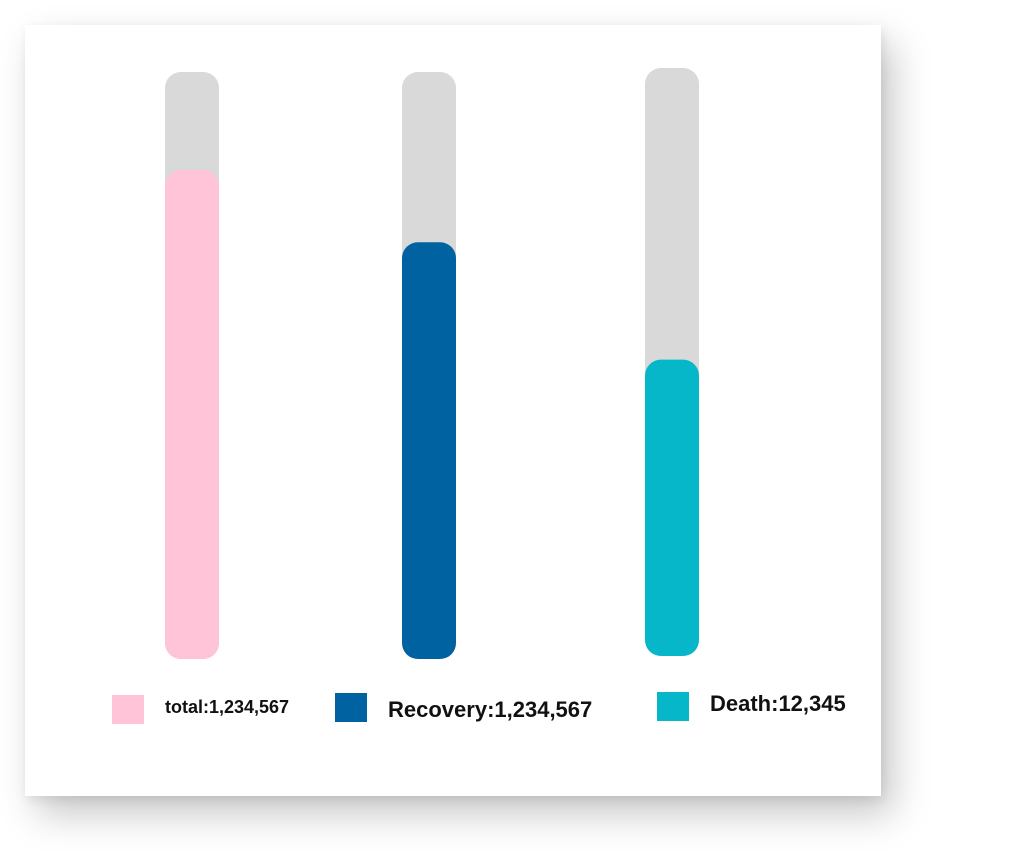 Image resolution: width=1012 pixels, height=852 pixels. Describe the element at coordinates (351, 707) in the screenshot. I see `legend-swatch-recovery` at that location.